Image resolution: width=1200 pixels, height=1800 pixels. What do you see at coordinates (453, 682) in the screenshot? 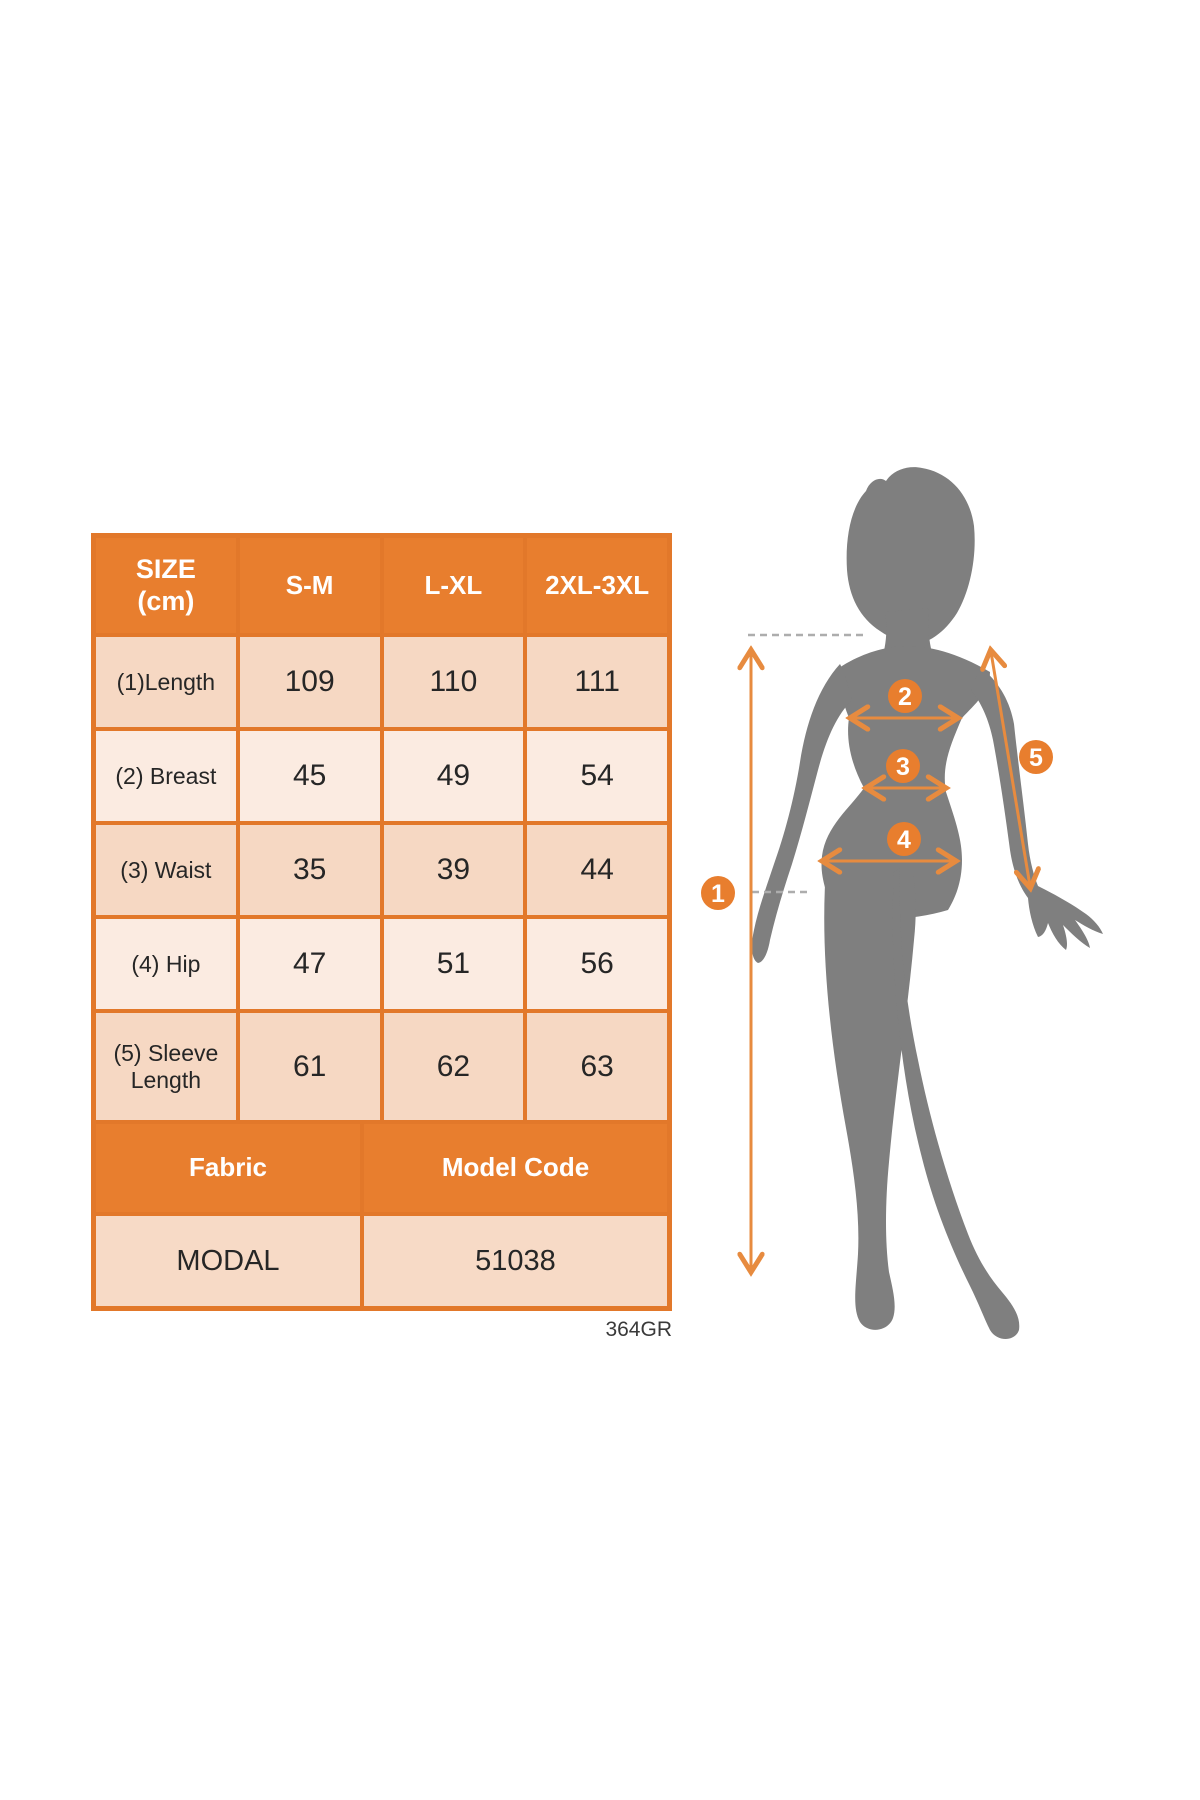
I see `cell-value: 110` at bounding box center [453, 682].